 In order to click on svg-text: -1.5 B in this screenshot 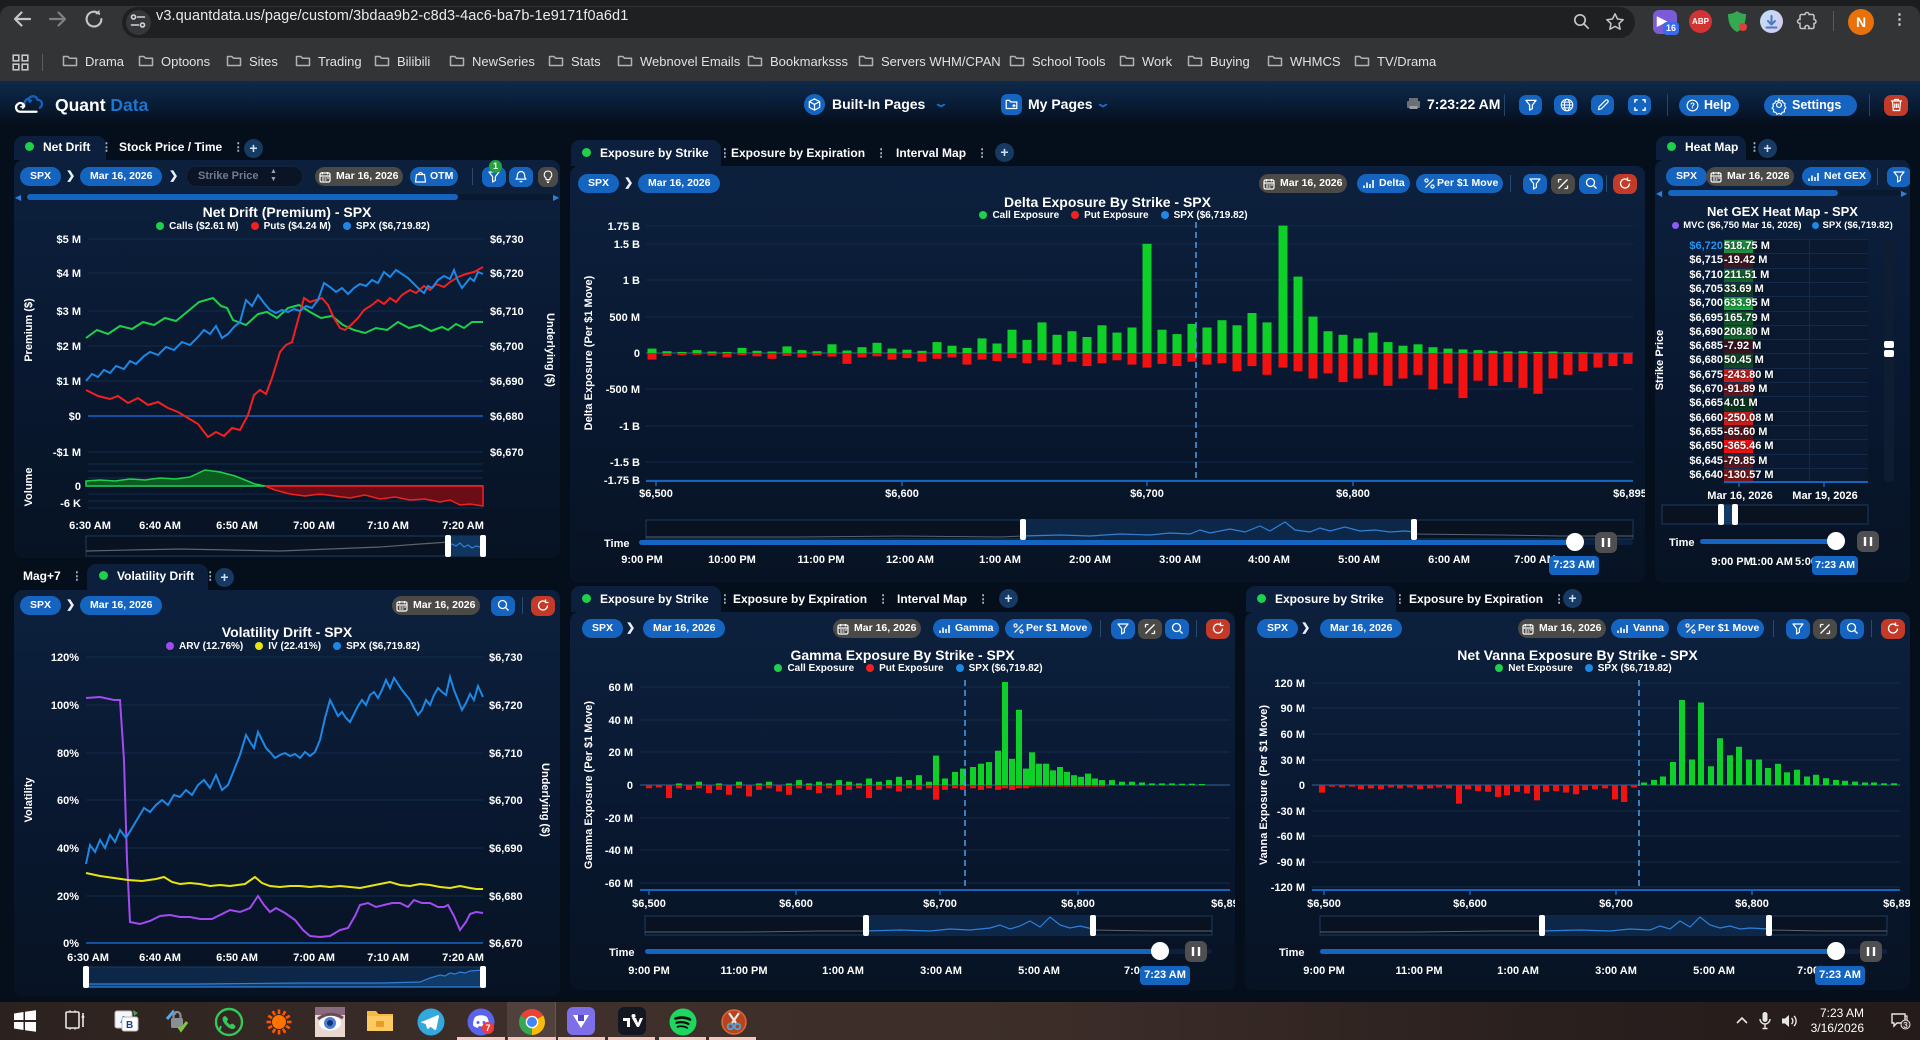, I will do `click(625, 463)`.